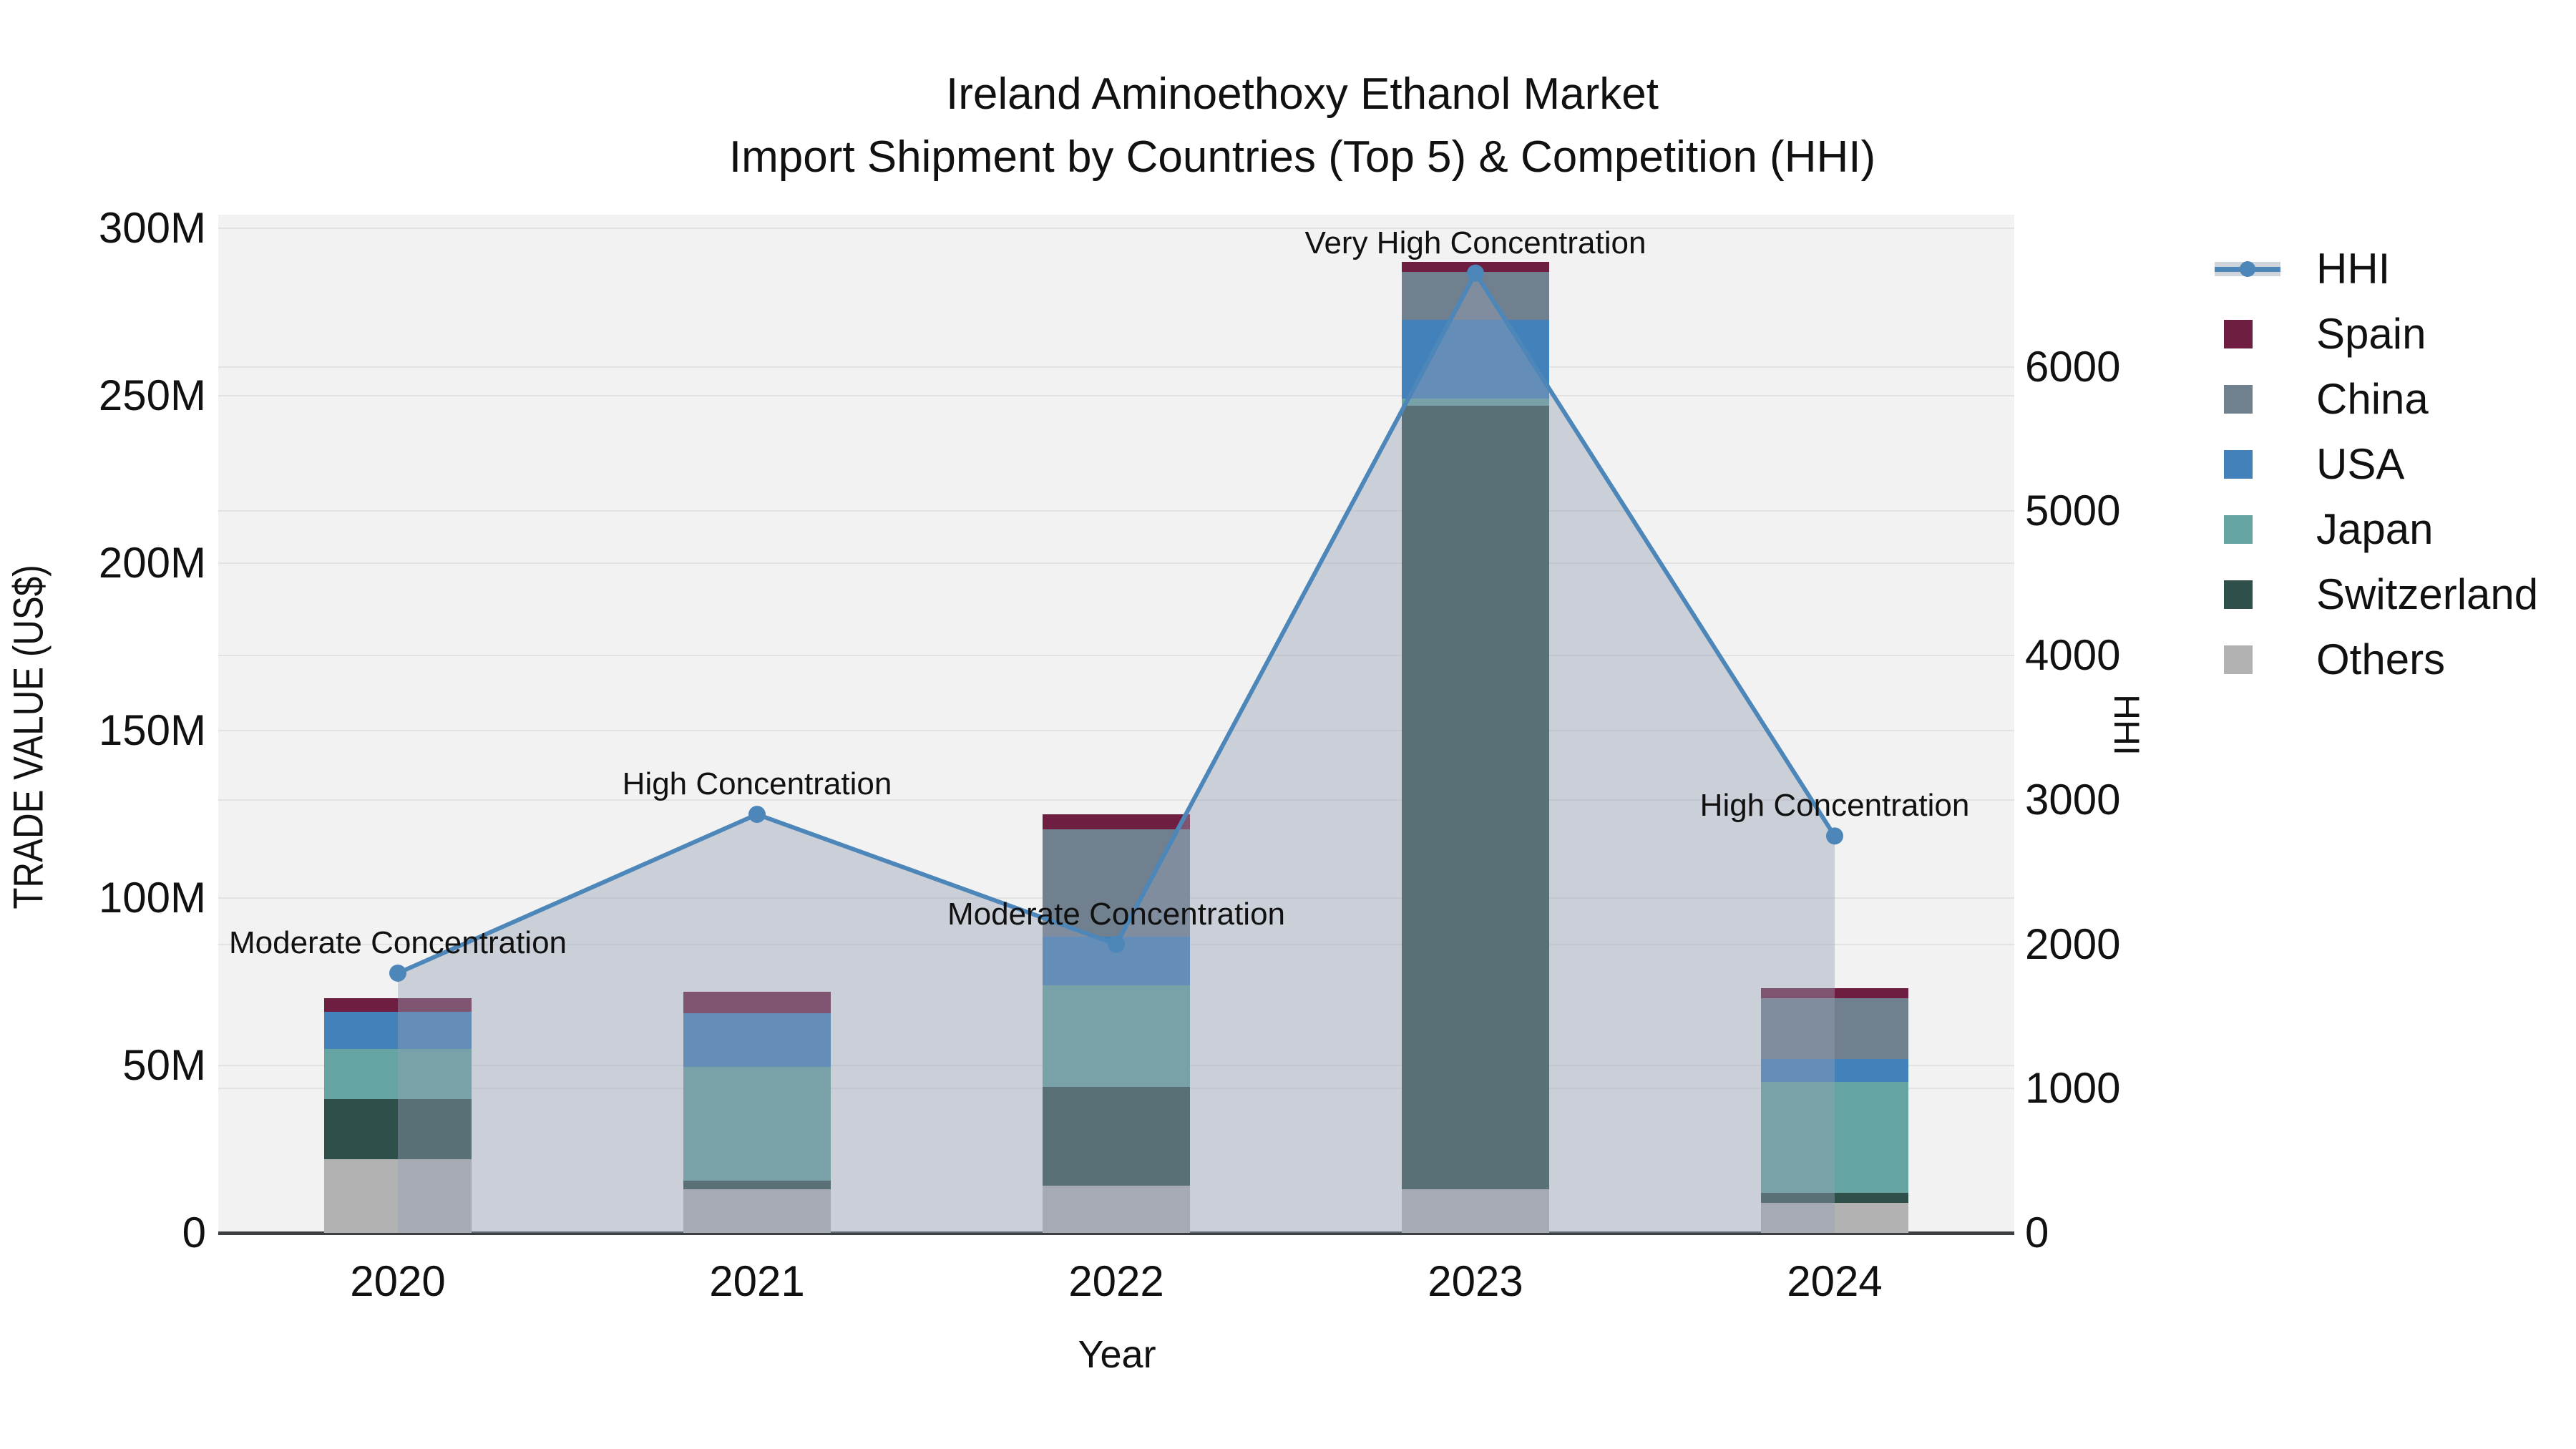 This screenshot has height=1449, width=2576. I want to click on legend-label-switzerland: Switzerland, so click(2427, 594).